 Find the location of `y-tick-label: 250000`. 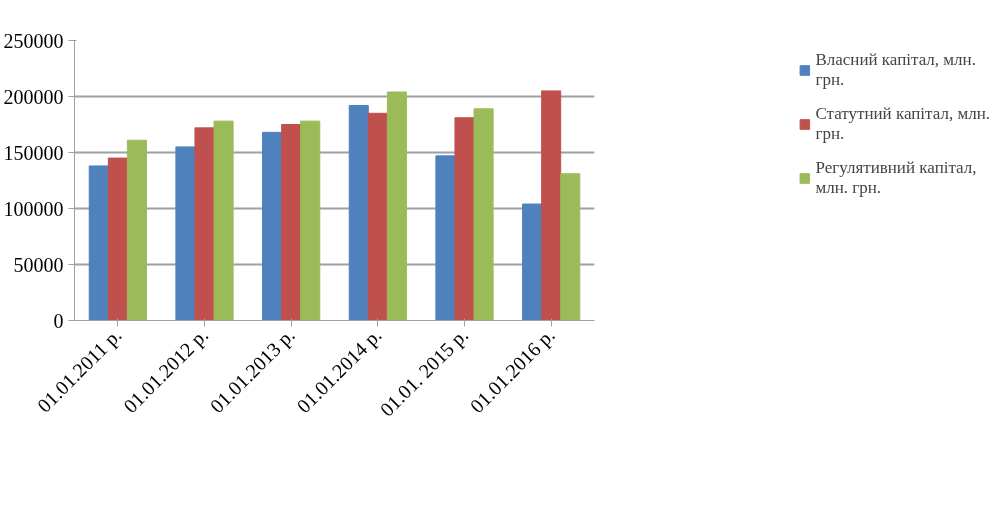

y-tick-label: 250000 is located at coordinates (33, 40).